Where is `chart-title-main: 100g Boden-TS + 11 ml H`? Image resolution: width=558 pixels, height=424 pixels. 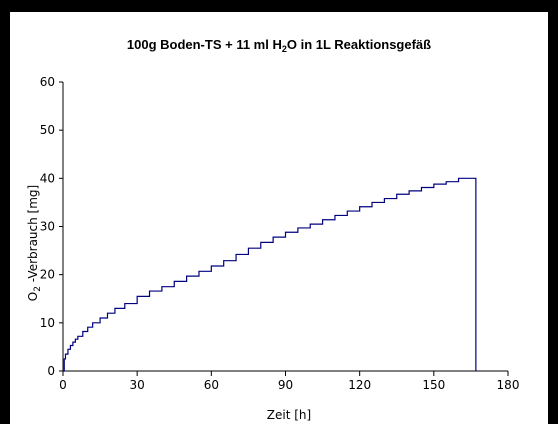
chart-title-main: 100g Boden-TS + 11 ml H is located at coordinates (204, 44).